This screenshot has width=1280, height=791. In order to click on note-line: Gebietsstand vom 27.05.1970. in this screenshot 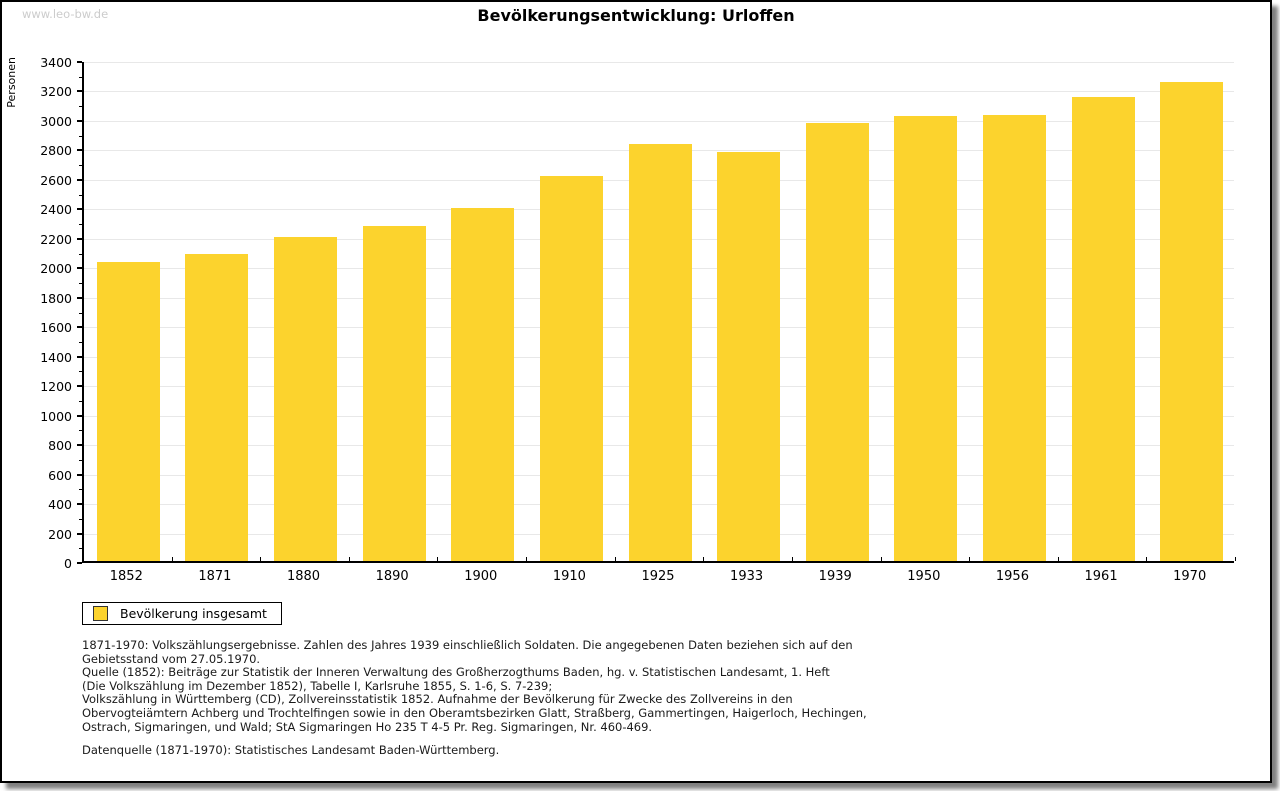, I will do `click(171, 658)`.